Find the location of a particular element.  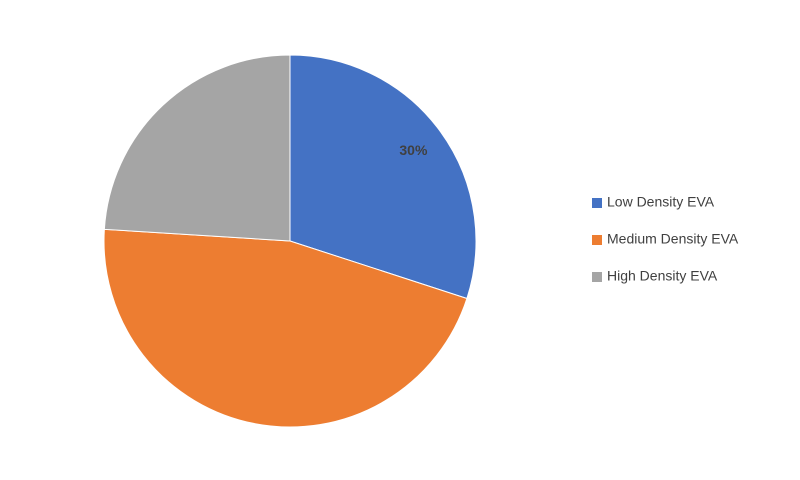

value-label: 30% is located at coordinates (413, 150).